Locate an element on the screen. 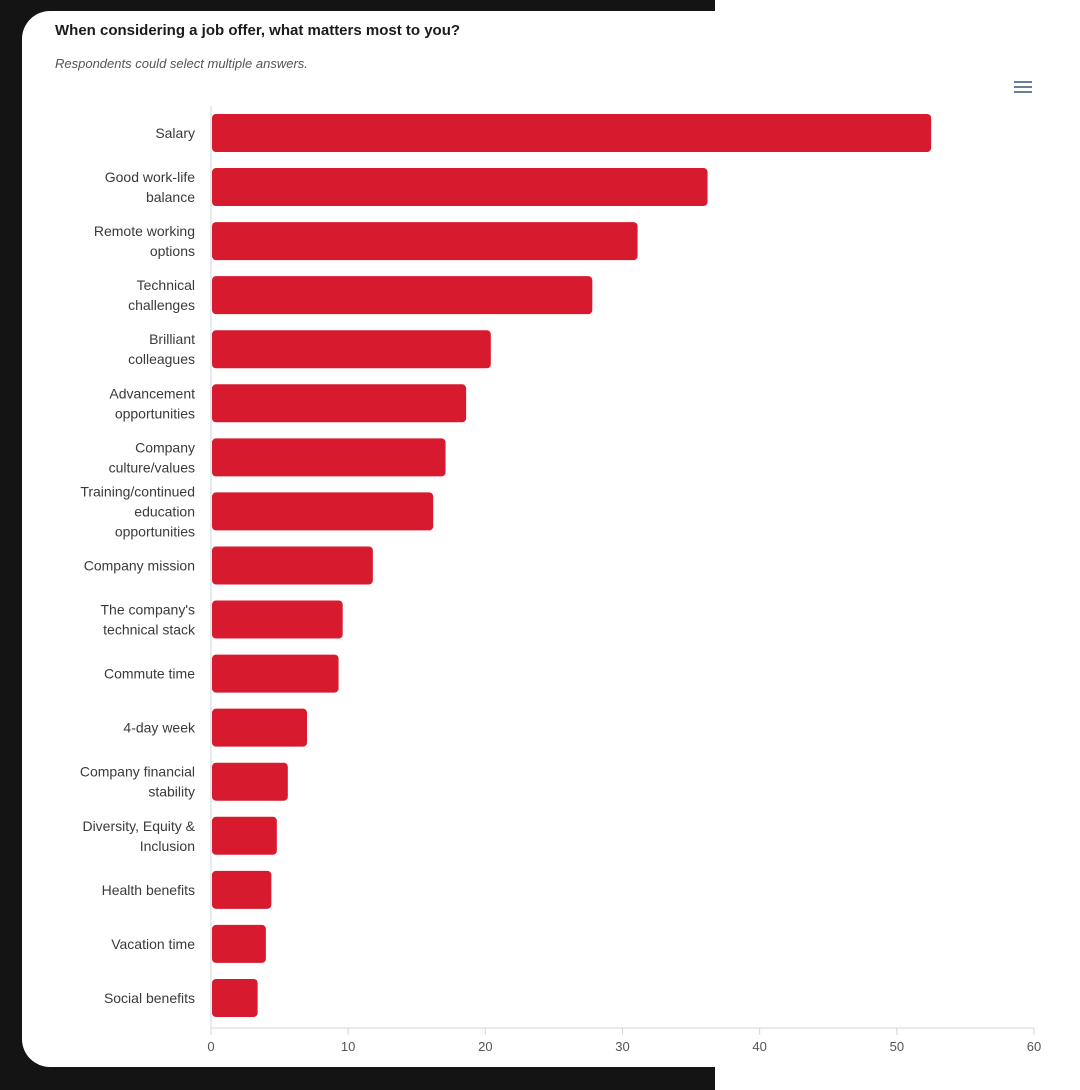 This screenshot has width=1080, height=1090. category-label-13: Diversity, Equity & Inclusion is located at coordinates (138, 836).